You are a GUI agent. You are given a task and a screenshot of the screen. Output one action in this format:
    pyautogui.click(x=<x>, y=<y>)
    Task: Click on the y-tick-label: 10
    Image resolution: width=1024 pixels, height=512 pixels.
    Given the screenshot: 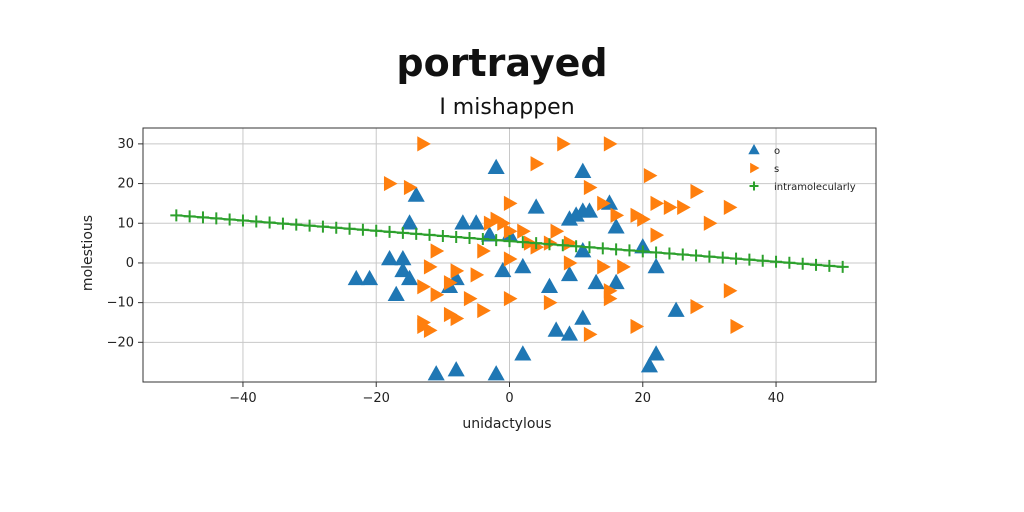 What is the action you would take?
    pyautogui.click(x=125, y=223)
    